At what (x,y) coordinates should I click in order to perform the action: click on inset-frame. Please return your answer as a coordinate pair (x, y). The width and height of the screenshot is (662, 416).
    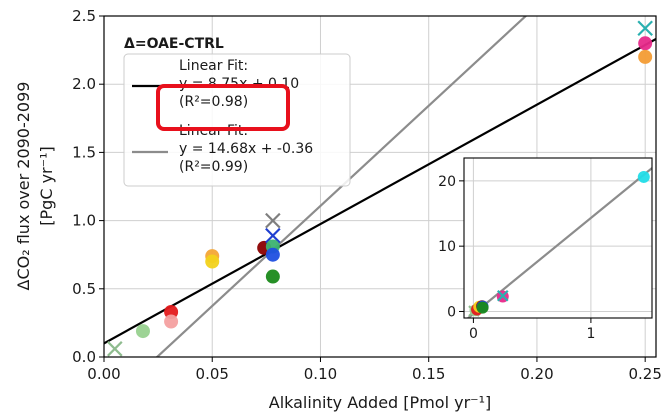
    Looking at the image, I should click on (558, 238).